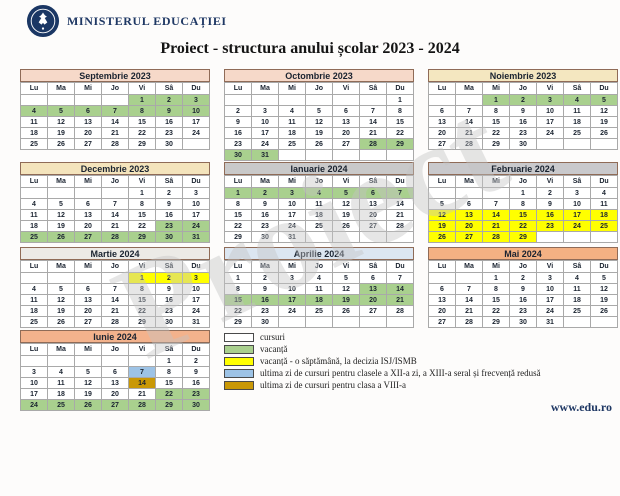 The image size is (620, 496). I want to click on day-cell: 27, so click(346, 144).